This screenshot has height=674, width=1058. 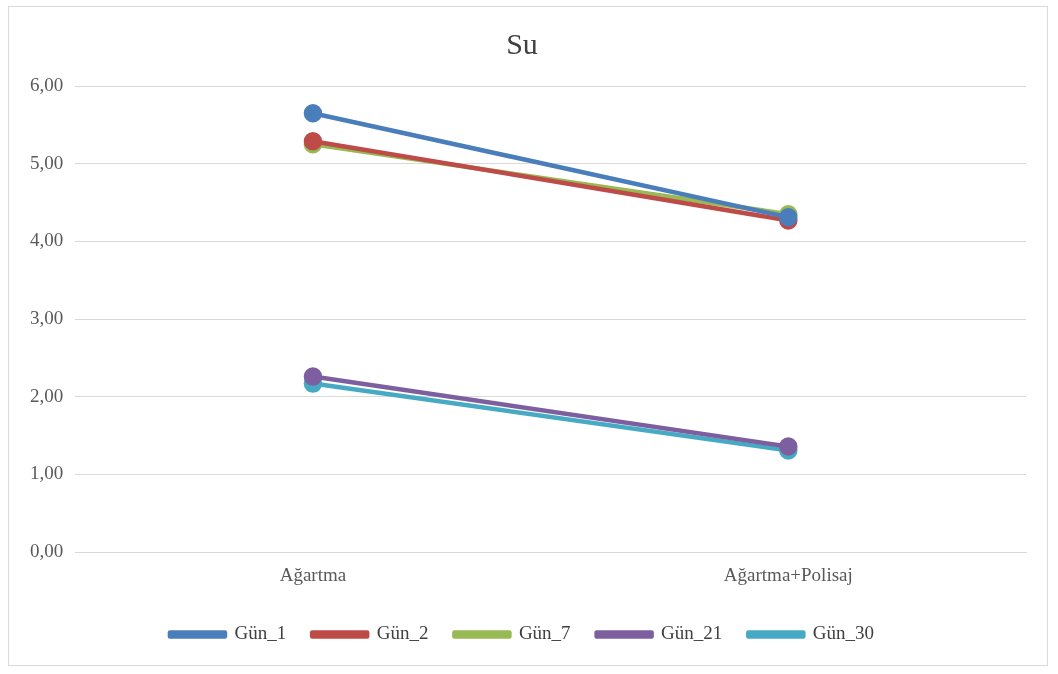 I want to click on y-tick-label: 3,00, so click(x=47, y=318).